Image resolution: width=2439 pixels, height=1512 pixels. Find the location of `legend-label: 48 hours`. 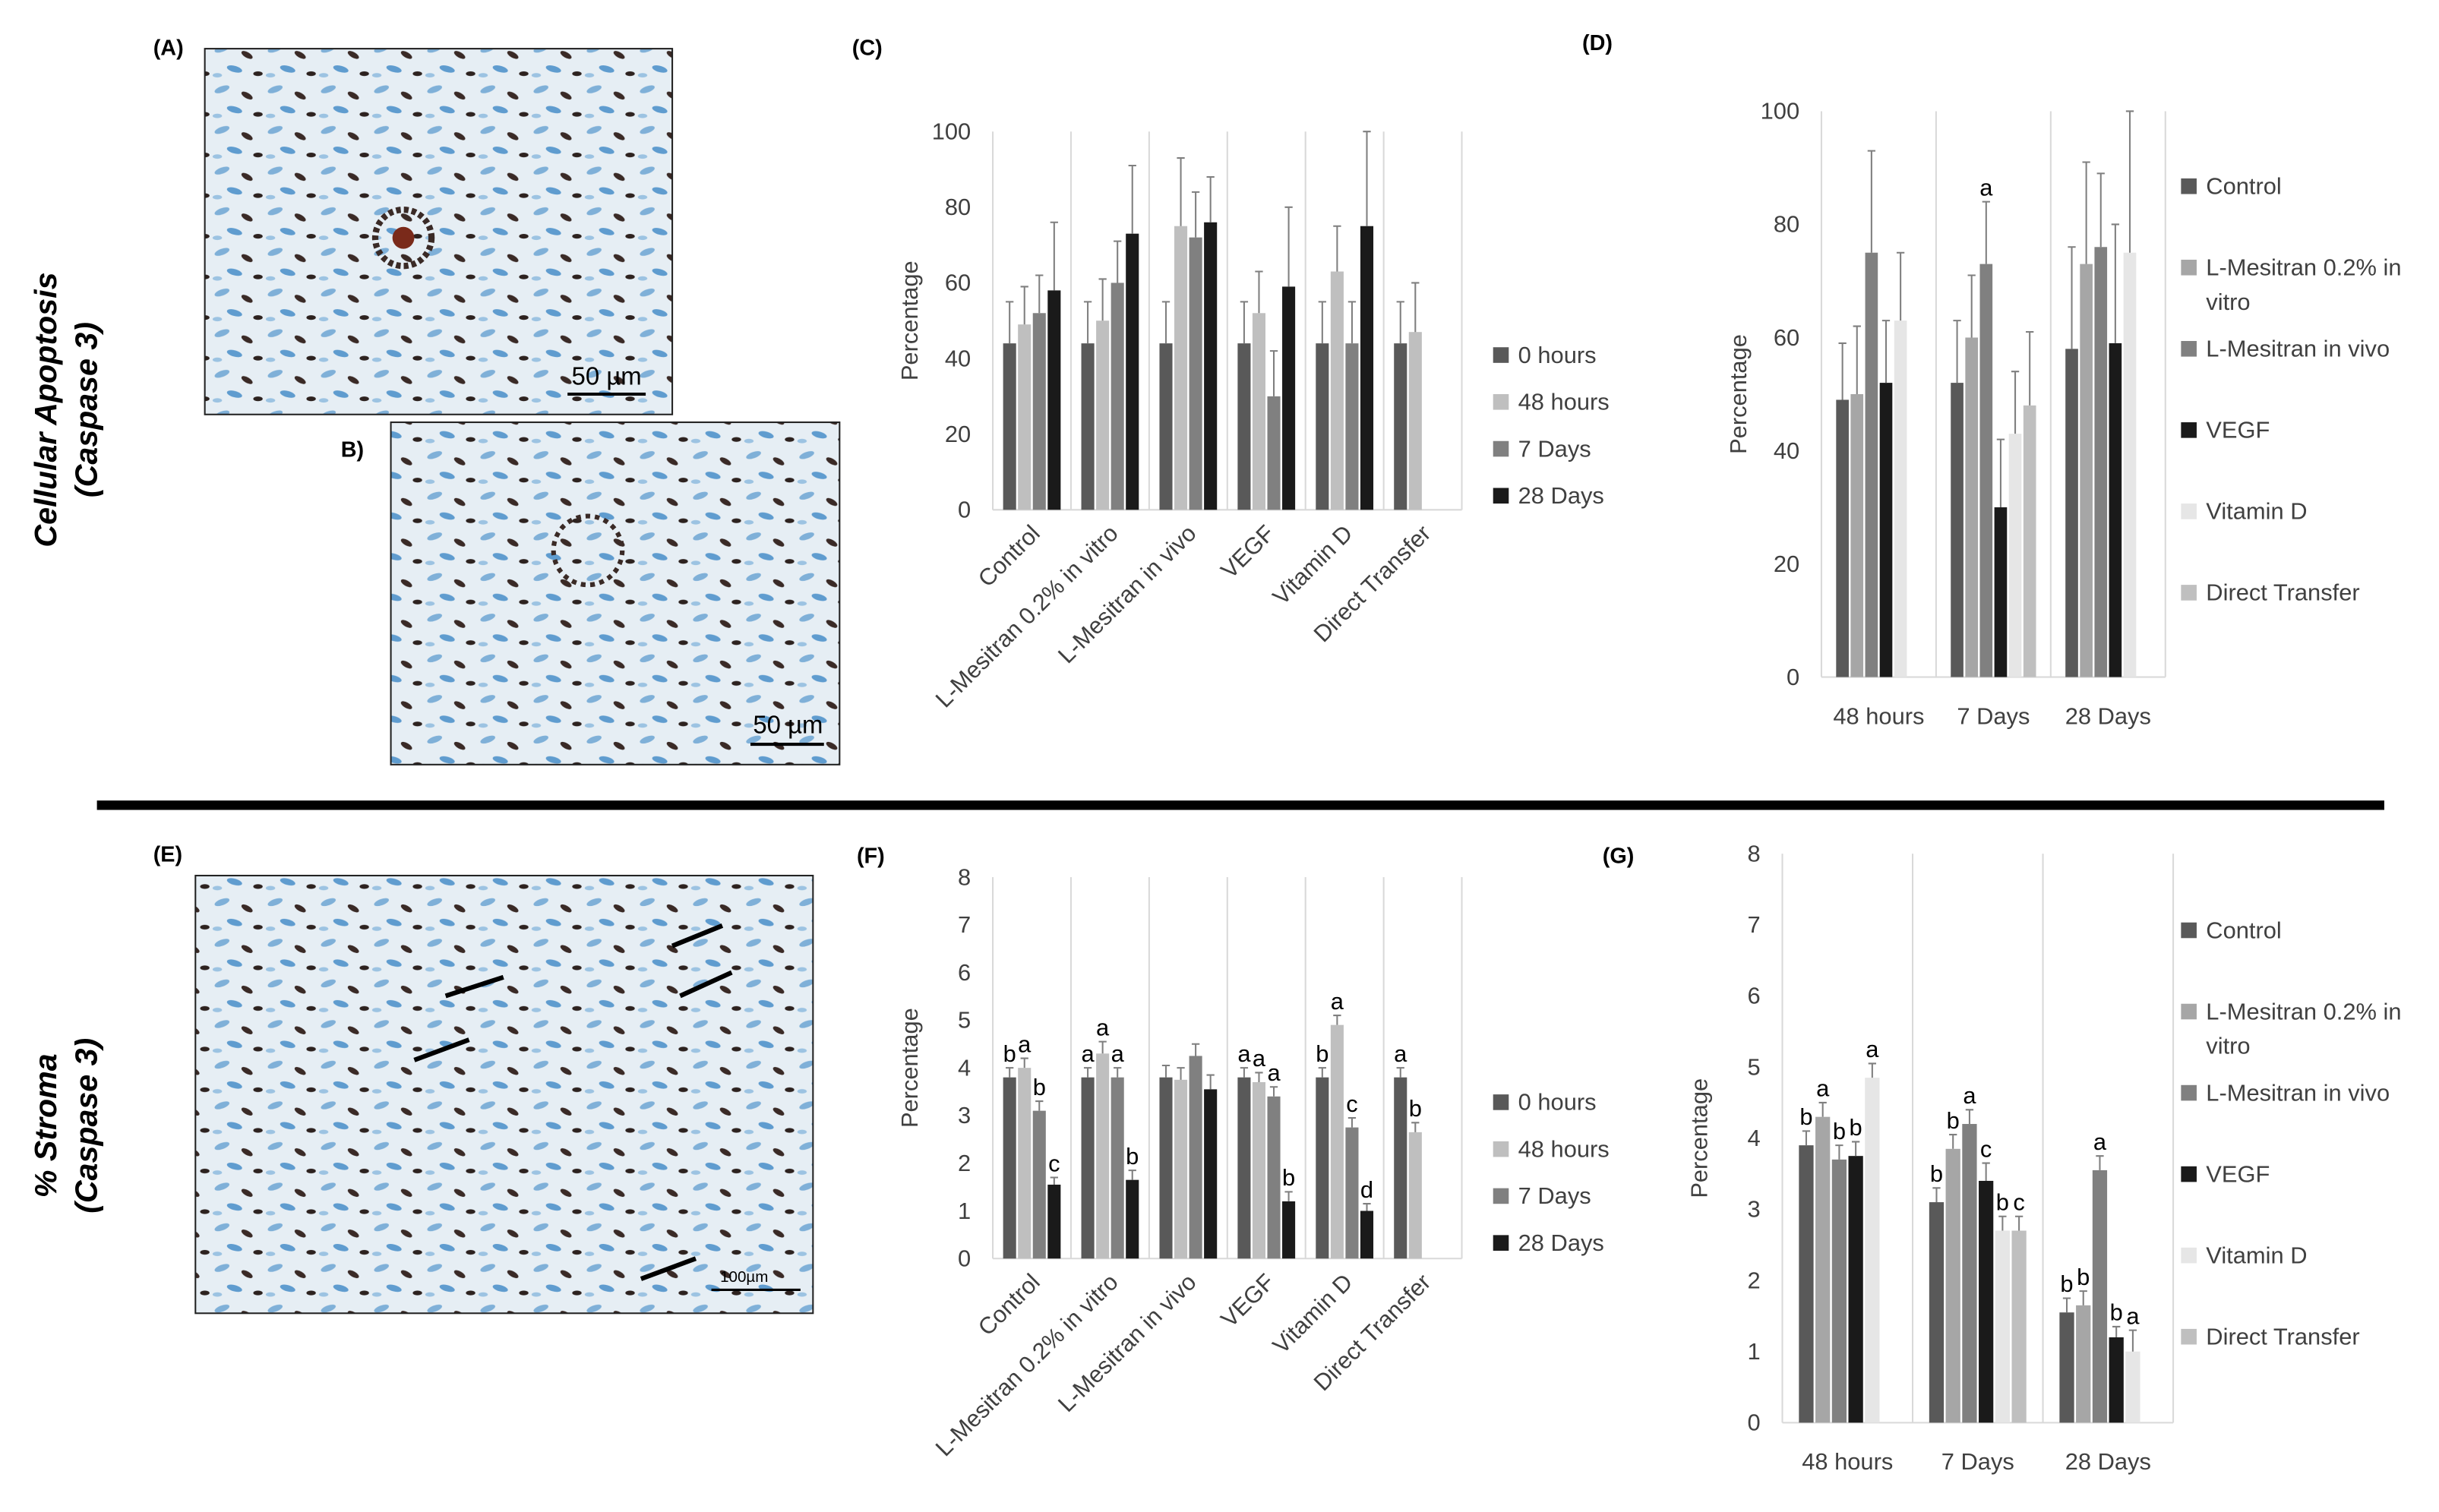

legend-label: 48 hours is located at coordinates (1564, 1148).